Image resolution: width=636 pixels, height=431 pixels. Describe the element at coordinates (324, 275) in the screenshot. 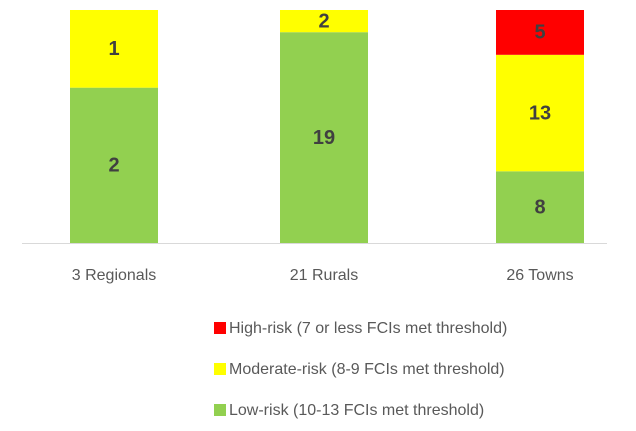

I see `x-tick-label: 21 Rurals` at that location.